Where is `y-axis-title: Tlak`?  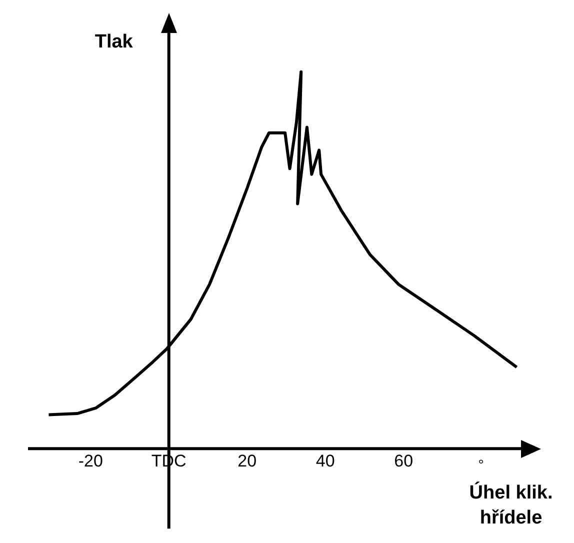 y-axis-title: Tlak is located at coordinates (114, 42).